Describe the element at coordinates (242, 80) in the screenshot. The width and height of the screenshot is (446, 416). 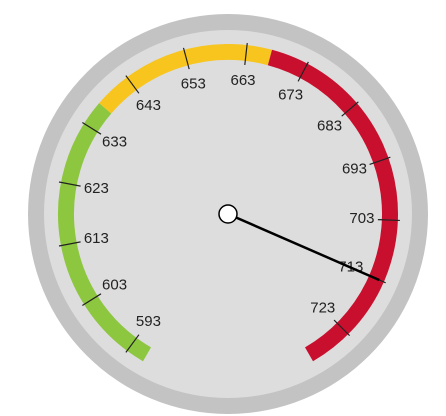
I see `tick-label: 663` at that location.